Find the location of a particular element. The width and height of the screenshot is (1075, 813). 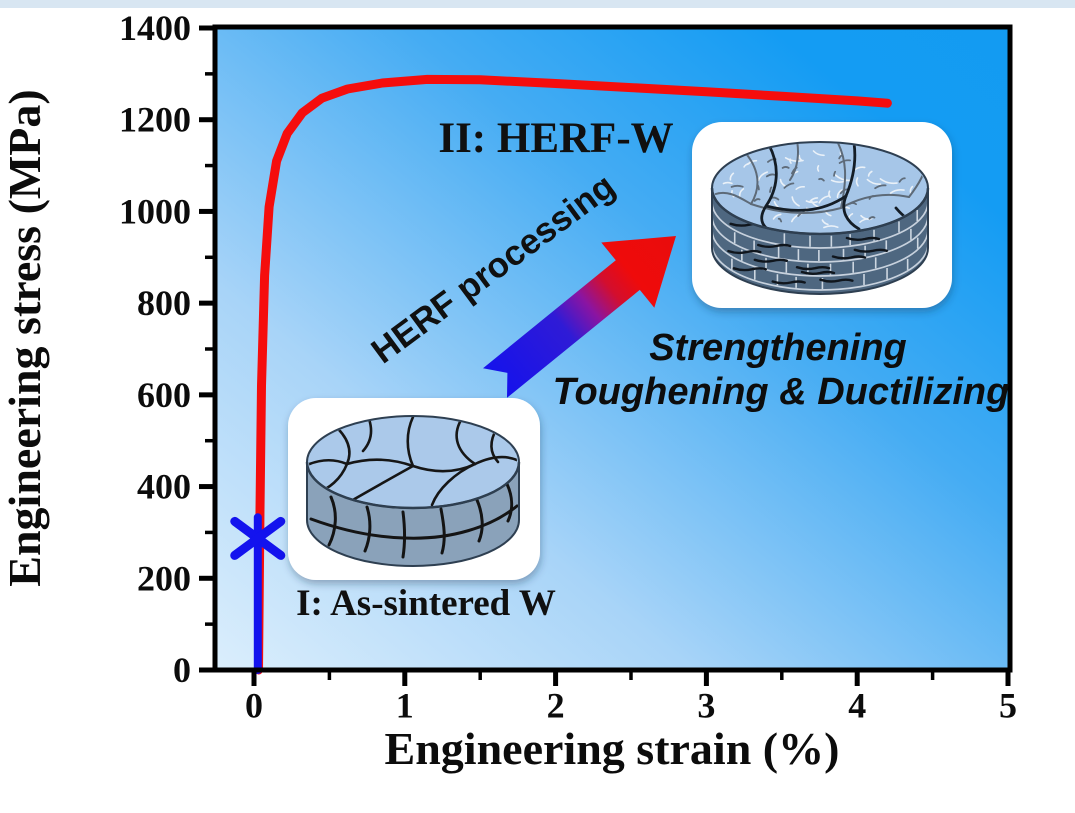

x-axis-tick-label: 5 is located at coordinates (1008, 706).